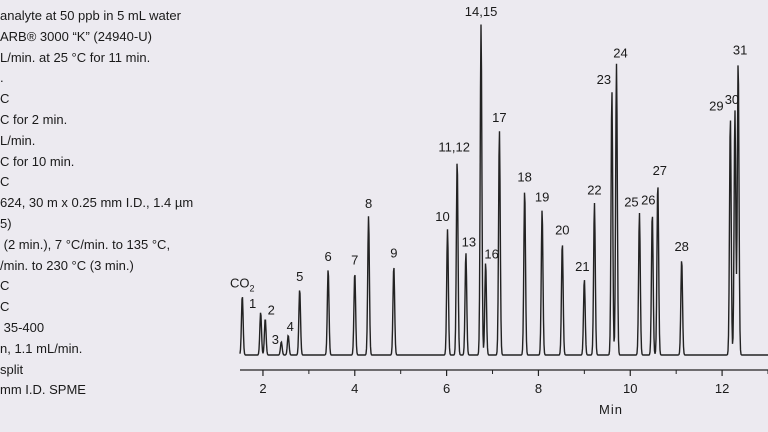 Image resolution: width=768 pixels, height=432 pixels. Describe the element at coordinates (562, 229) in the screenshot. I see `peak-label: 20` at that location.